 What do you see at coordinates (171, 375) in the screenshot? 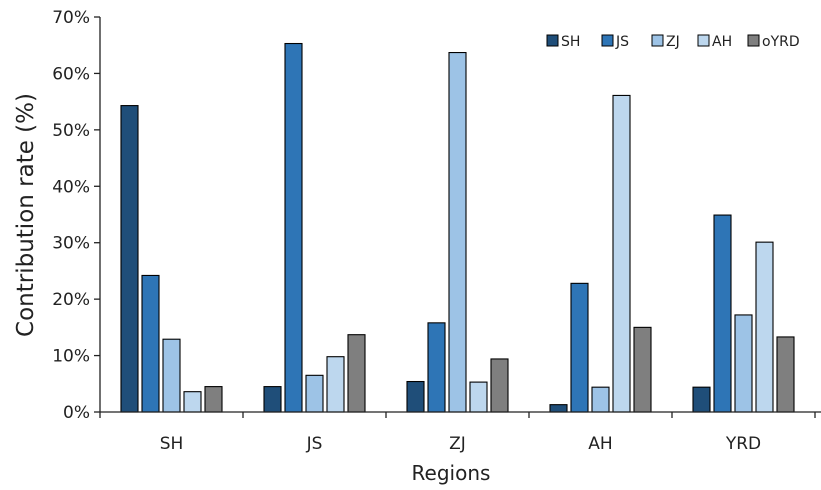
I see `bar-zj-sh` at bounding box center [171, 375].